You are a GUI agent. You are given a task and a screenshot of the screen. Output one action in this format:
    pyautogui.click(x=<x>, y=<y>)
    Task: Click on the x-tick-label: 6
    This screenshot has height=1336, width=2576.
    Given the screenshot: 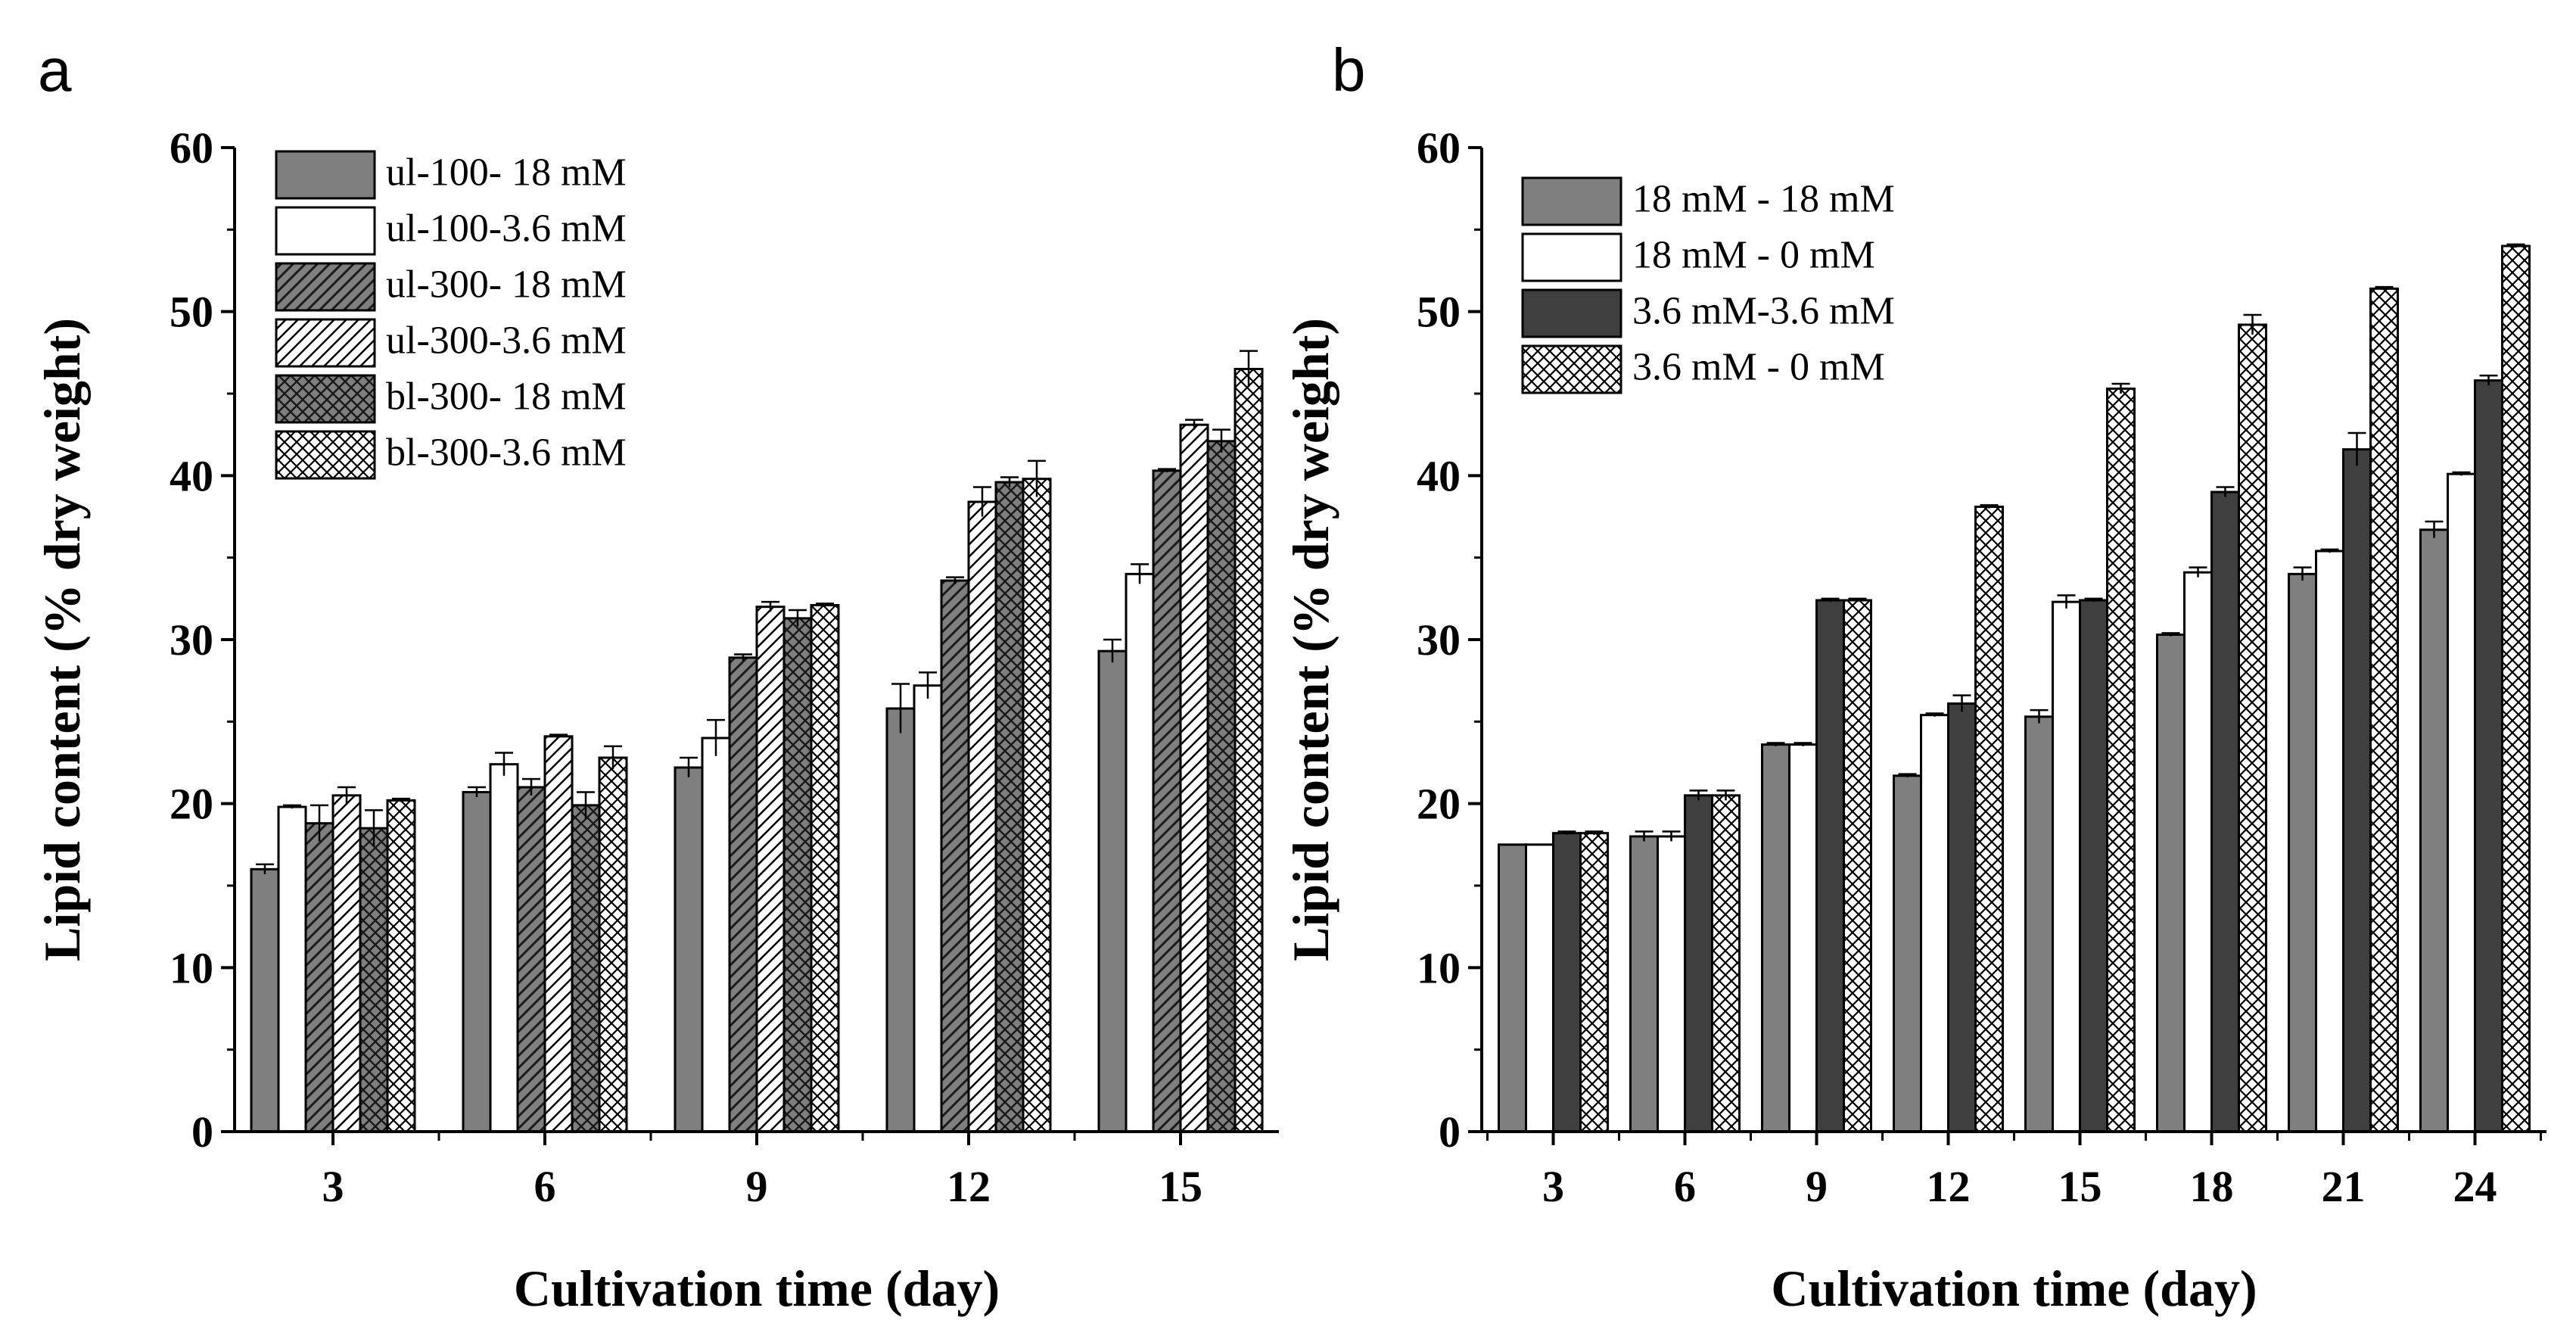 What is the action you would take?
    pyautogui.click(x=1685, y=1186)
    